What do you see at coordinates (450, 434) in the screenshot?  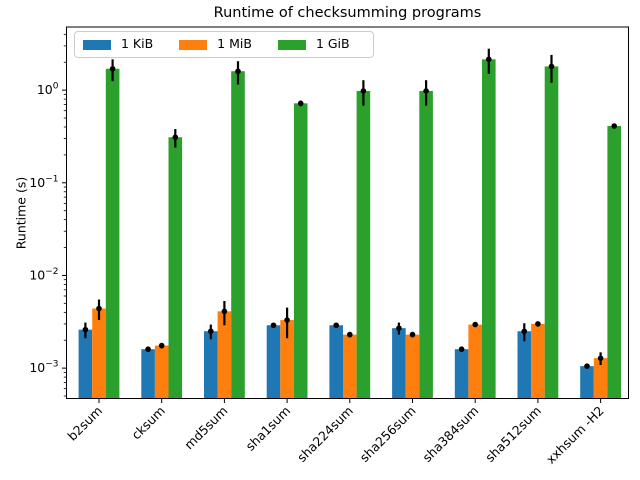 I see `x-tick-label-sha384sum: sha384sum` at bounding box center [450, 434].